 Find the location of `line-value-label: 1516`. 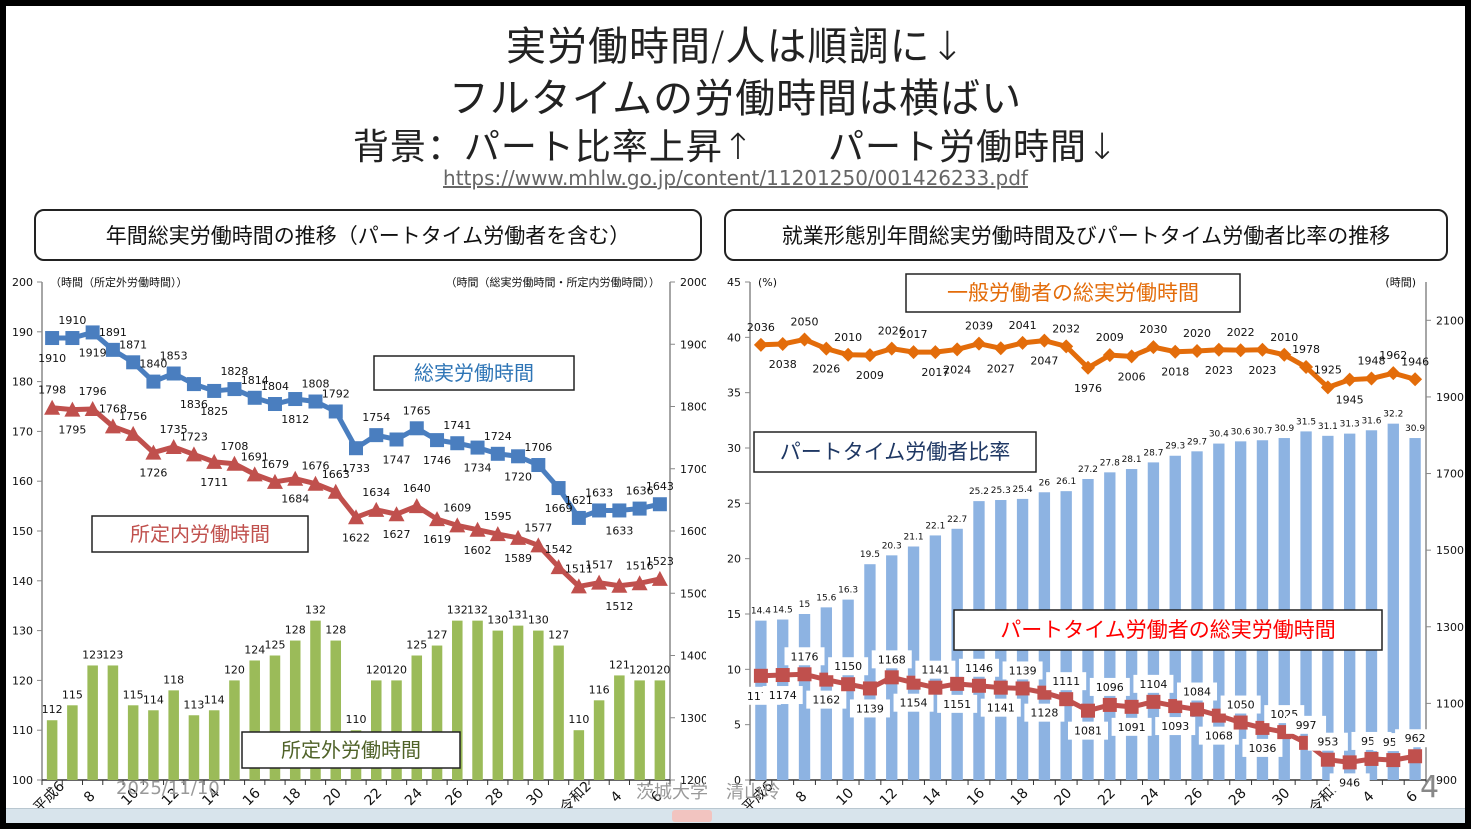

line-value-label: 1516 is located at coordinates (640, 565).